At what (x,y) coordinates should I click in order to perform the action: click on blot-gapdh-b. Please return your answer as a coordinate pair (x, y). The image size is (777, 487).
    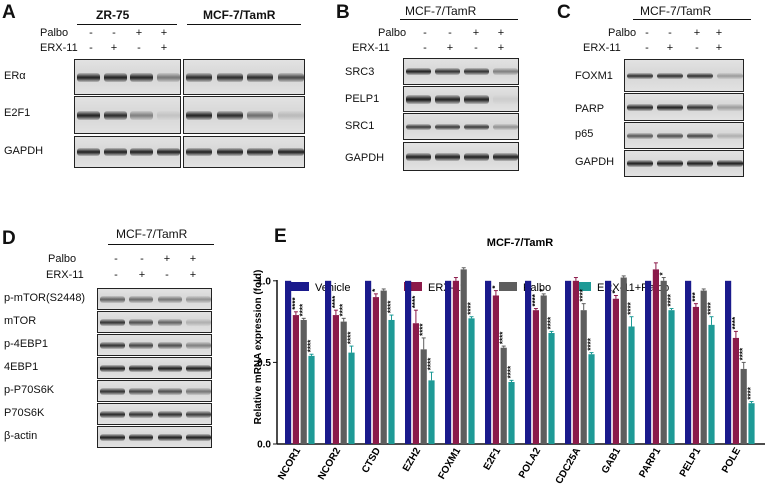
    Looking at the image, I should click on (461, 156).